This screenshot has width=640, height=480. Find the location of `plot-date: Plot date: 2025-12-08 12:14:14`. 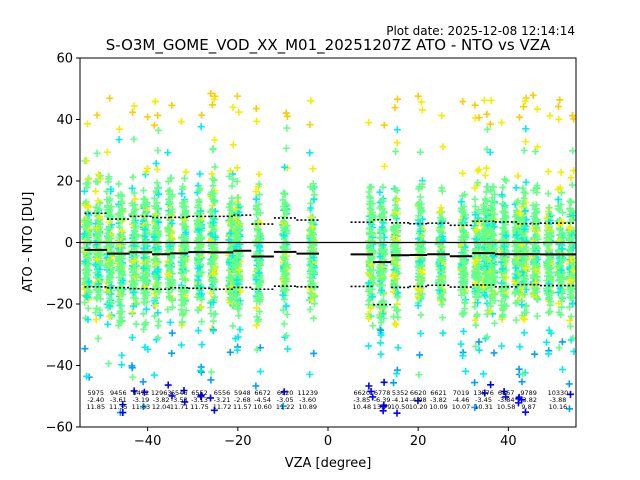

plot-date: Plot date: 2025-12-08 12:14:14 is located at coordinates (480, 31).